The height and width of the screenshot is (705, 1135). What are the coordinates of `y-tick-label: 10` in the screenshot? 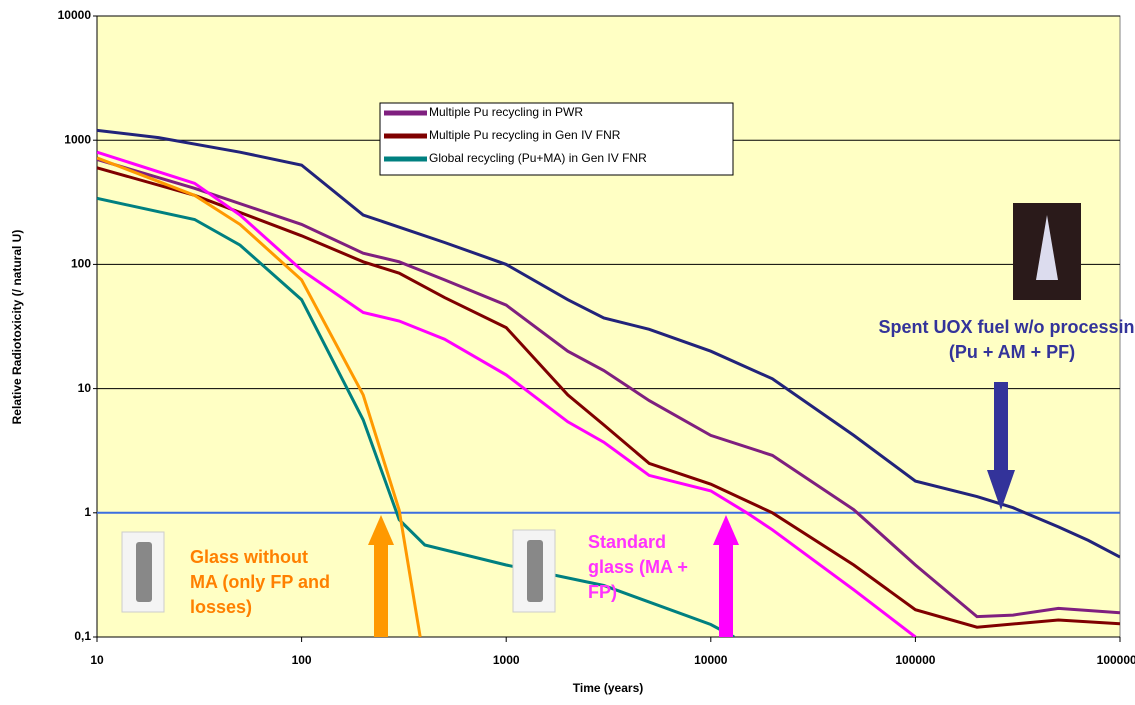 It's located at (85, 388).